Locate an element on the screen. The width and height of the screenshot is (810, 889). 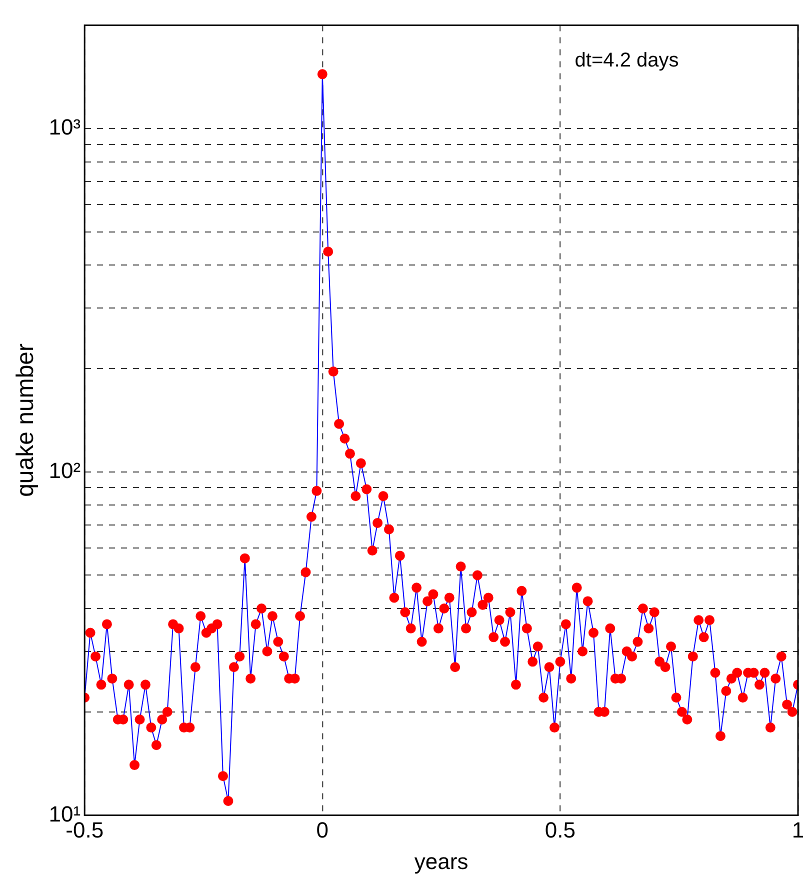
x-tick-label: 0 is located at coordinates (322, 829).